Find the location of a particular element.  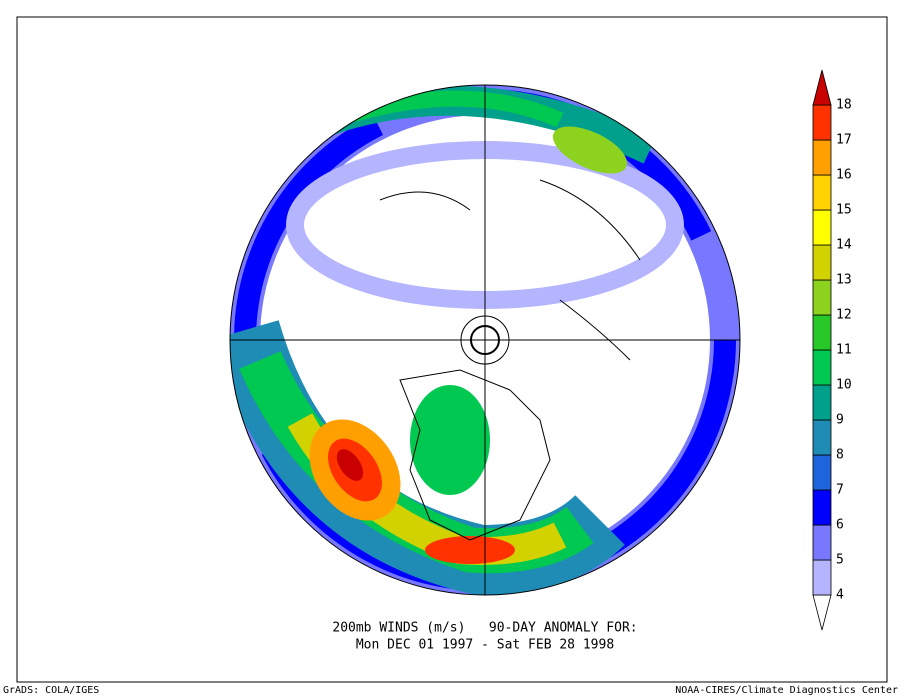

colorbar-label: 12 is located at coordinates (844, 315).